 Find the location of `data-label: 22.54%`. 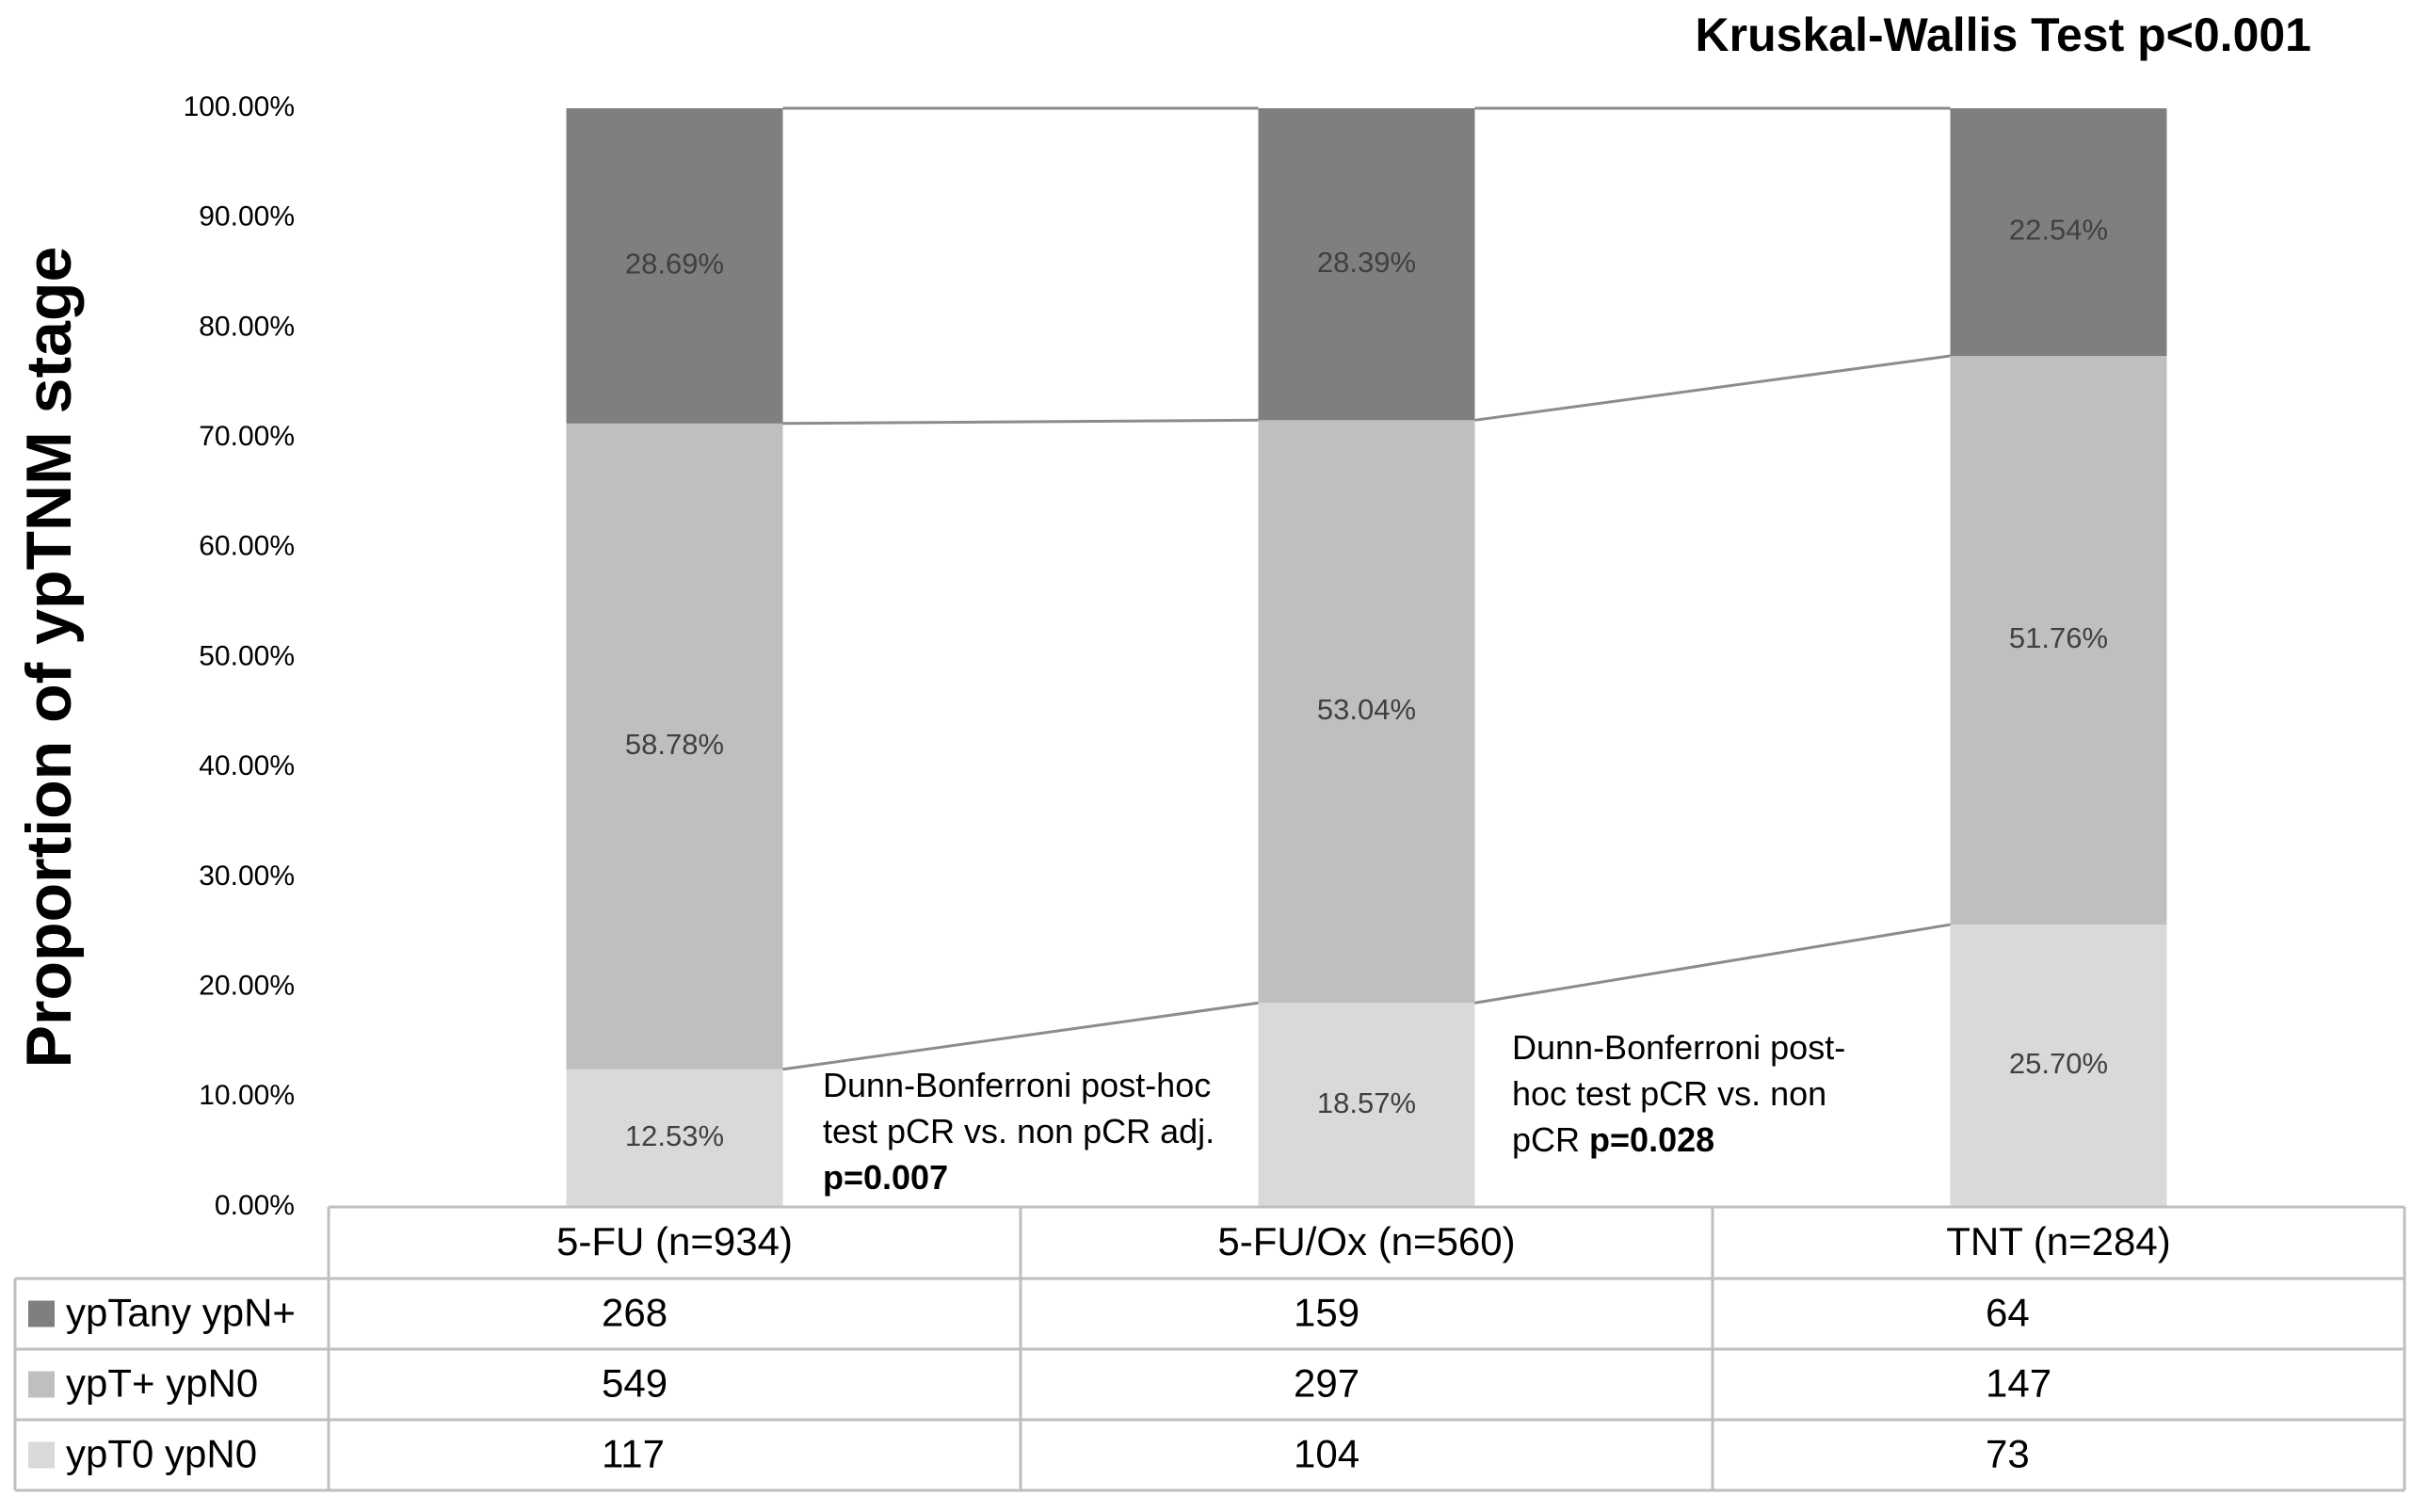

data-label: 22.54% is located at coordinates (2058, 230).